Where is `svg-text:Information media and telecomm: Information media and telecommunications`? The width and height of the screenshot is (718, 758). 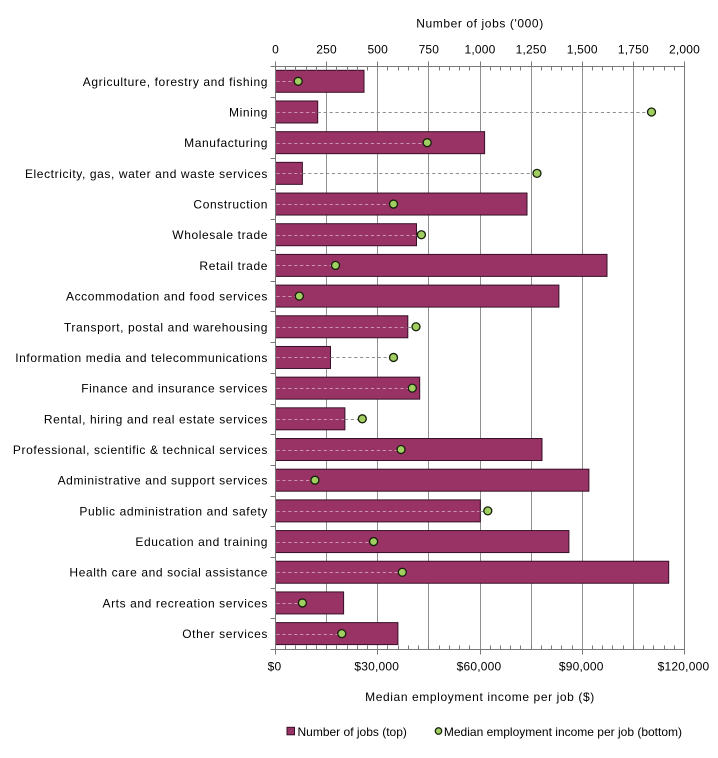
svg-text:Information media and telecomm: Information media and telecommunications is located at coordinates (141, 358).